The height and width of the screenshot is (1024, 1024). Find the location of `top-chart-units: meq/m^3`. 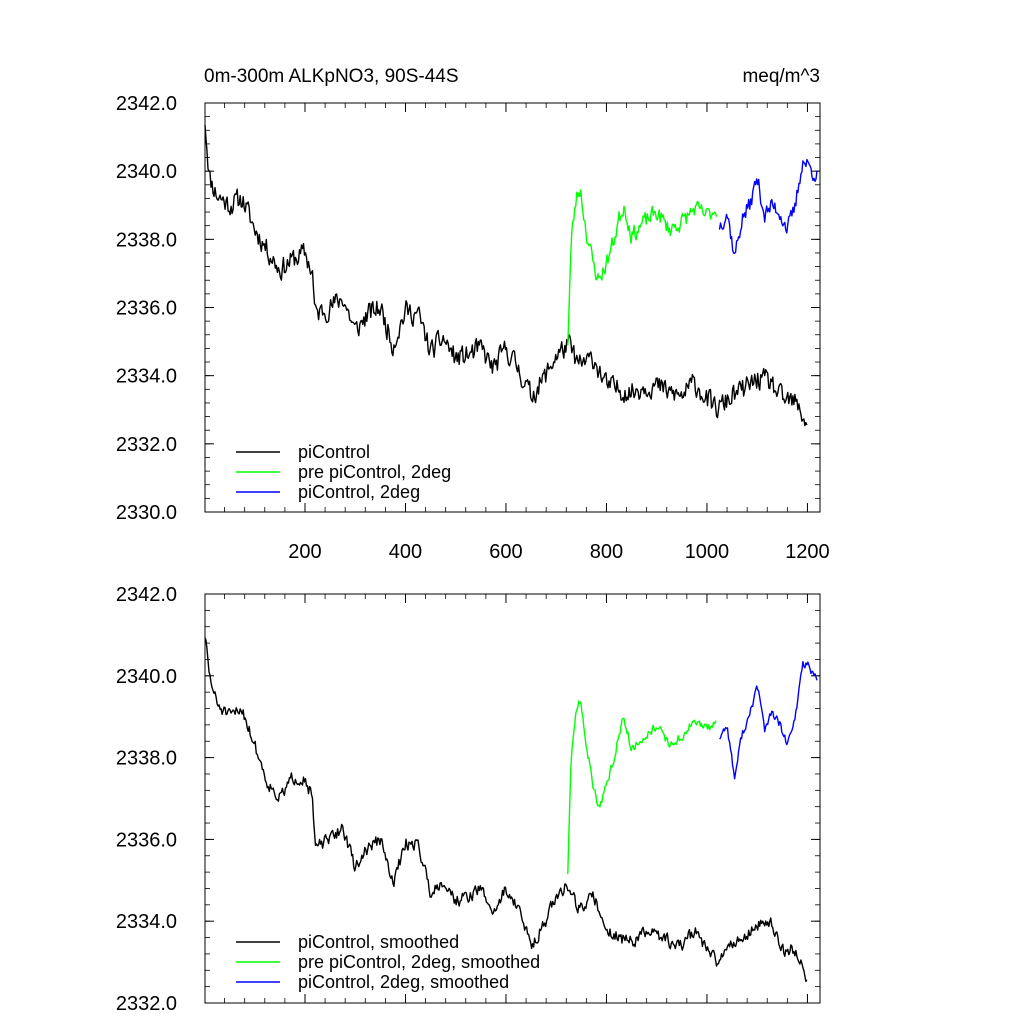

top-chart-units: meq/m^3 is located at coordinates (781, 76).